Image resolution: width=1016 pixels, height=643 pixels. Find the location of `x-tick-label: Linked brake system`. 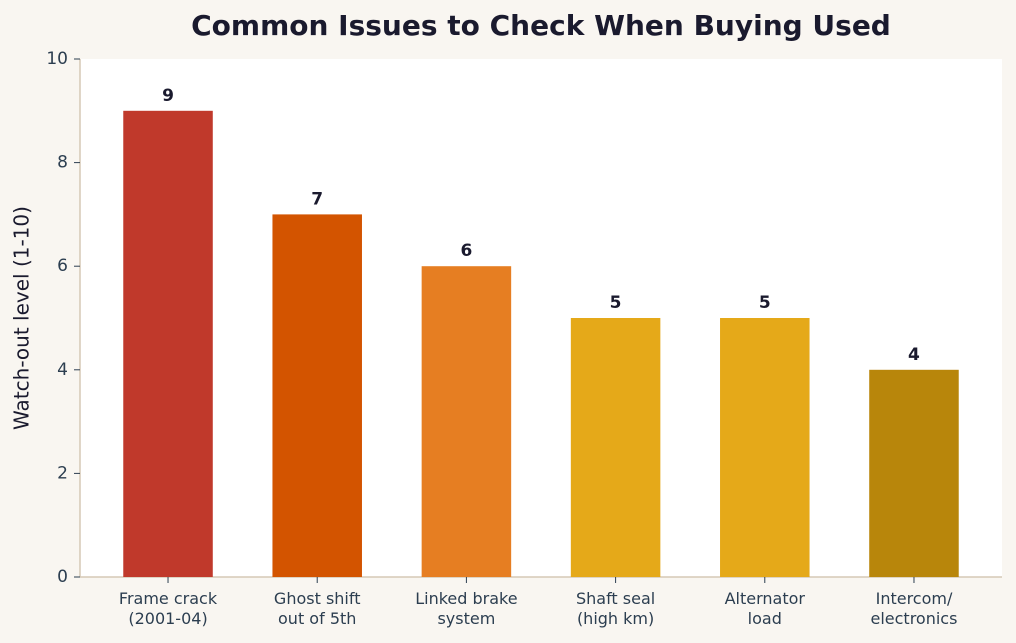

x-tick-label: Linked brake system is located at coordinates (466, 608).